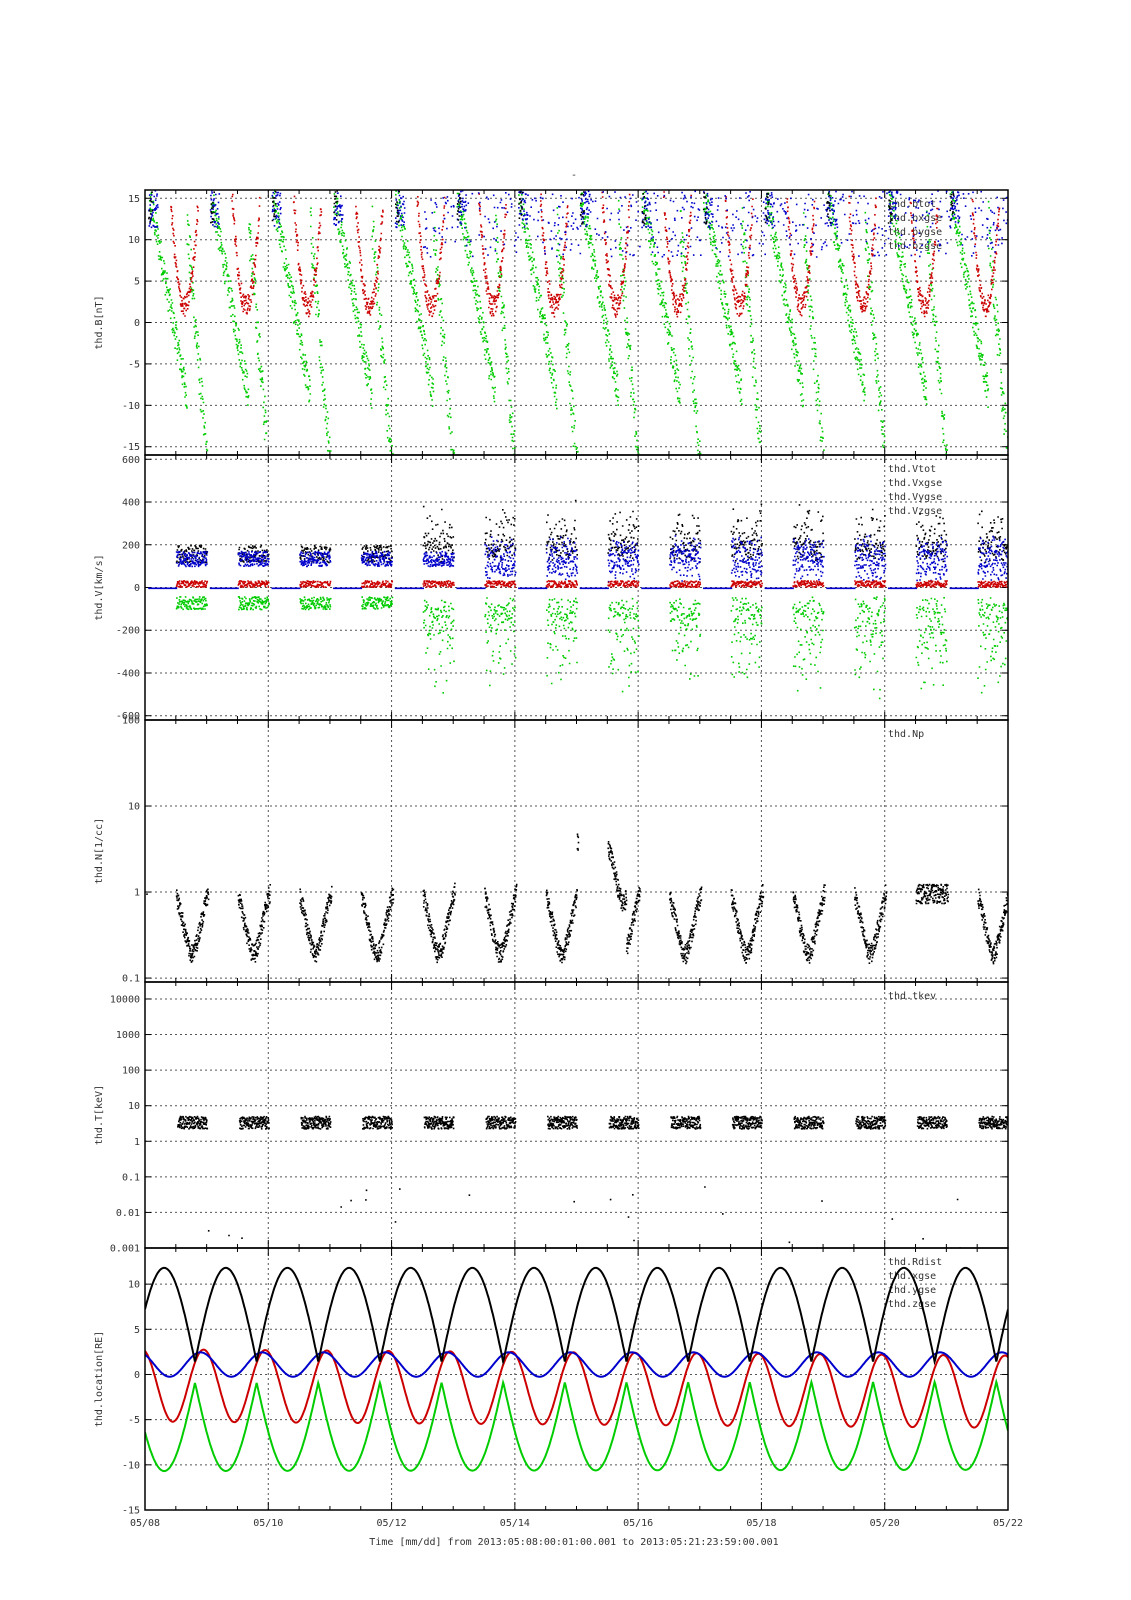 Image resolution: width=1131 pixels, height=1600 pixels. Describe the element at coordinates (761, 1523) in the screenshot. I see `x-tick-label: 05/18` at that location.